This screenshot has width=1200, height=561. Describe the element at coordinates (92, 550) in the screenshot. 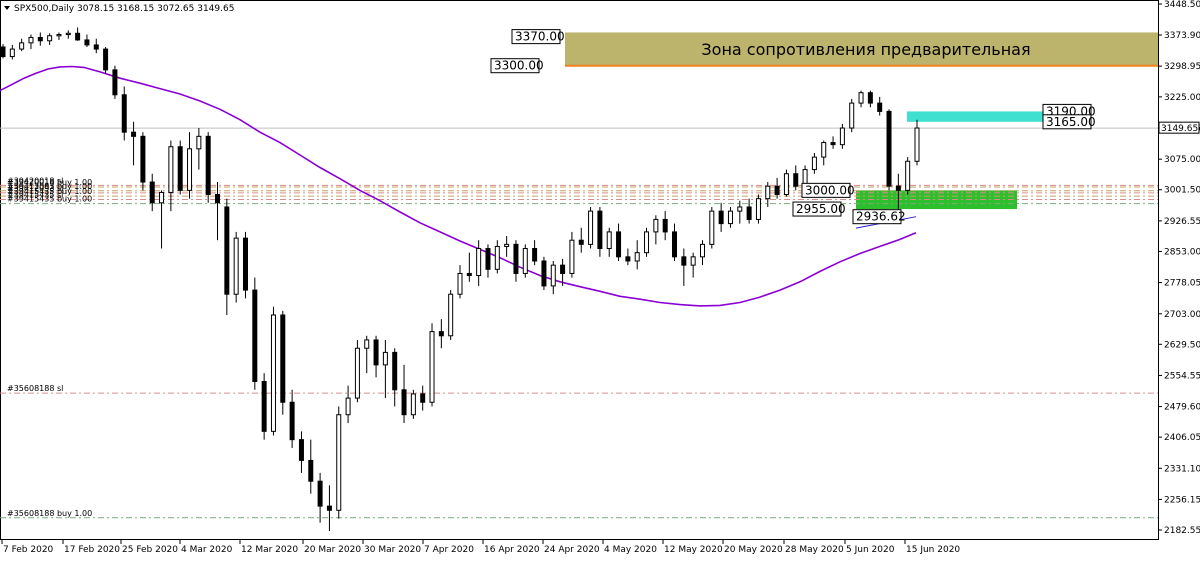

I see `x-tick-label: 17 Feb 2020` at that location.